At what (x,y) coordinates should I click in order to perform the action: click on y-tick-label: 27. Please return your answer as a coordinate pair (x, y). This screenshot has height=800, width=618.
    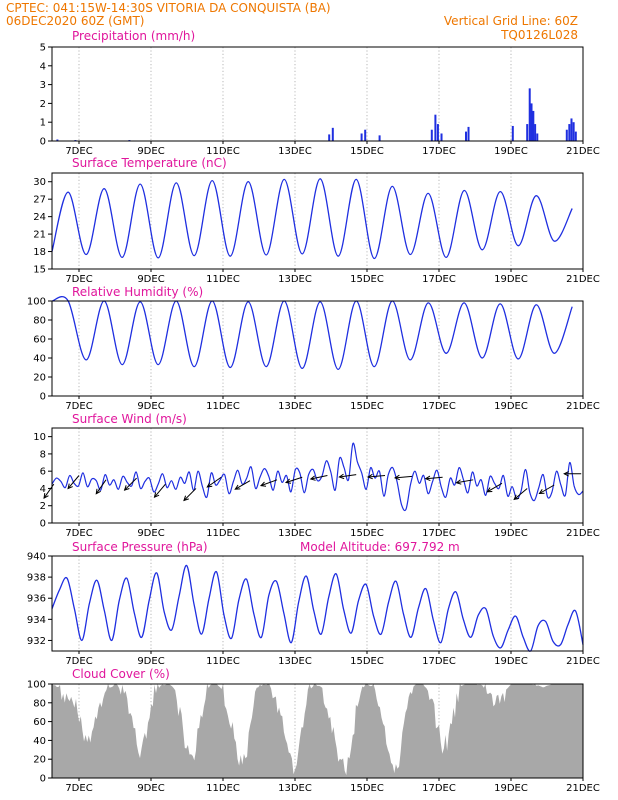
    Looking at the image, I should click on (39, 200).